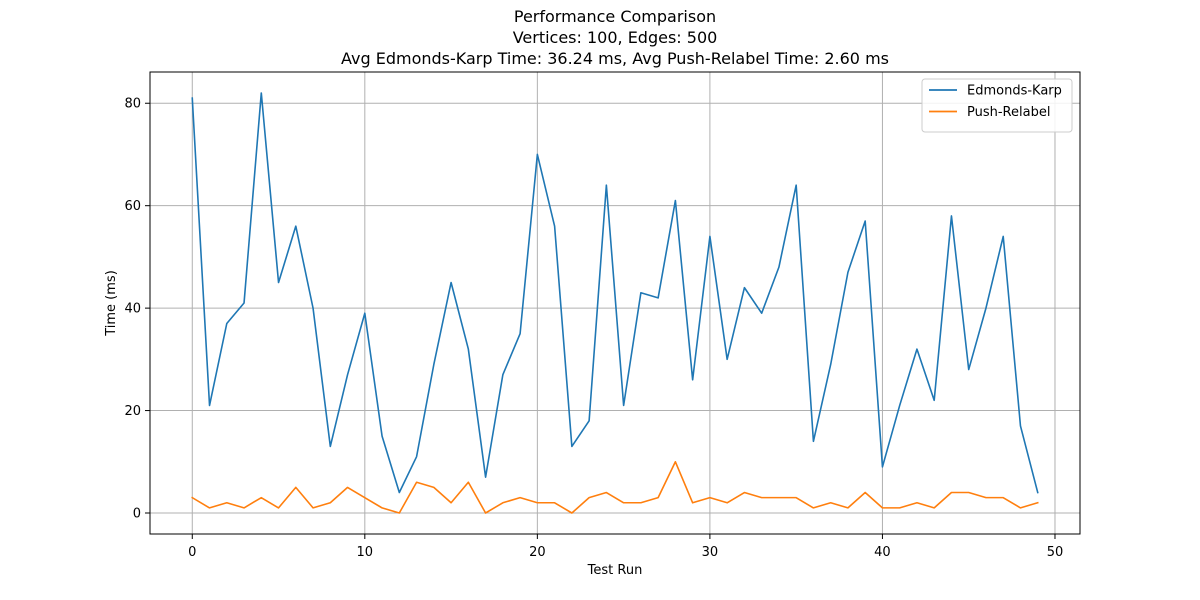 This screenshot has width=1200, height=600. I want to click on y-axis-ticks: 0 20 40 60 80, so click(137, 309).